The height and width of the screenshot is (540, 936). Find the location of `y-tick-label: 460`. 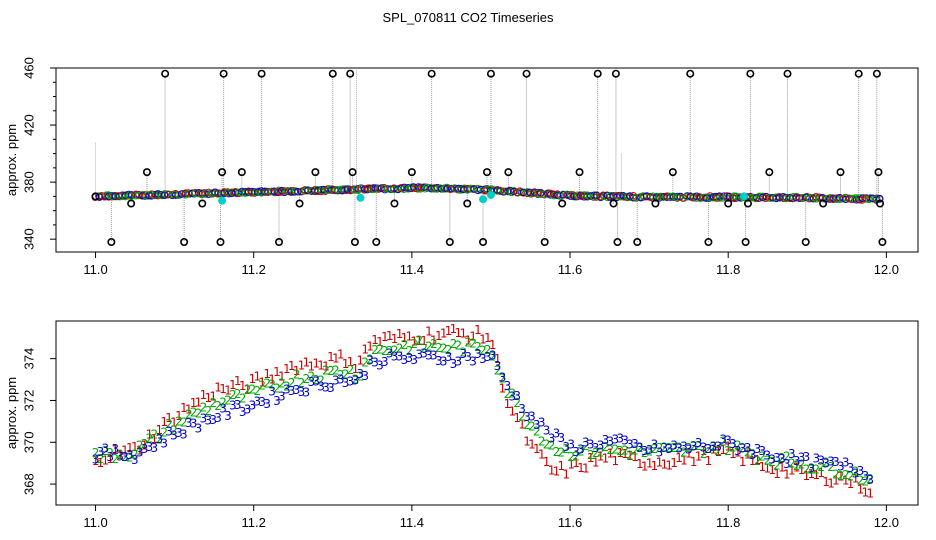

y-tick-label: 460 is located at coordinates (28, 68).